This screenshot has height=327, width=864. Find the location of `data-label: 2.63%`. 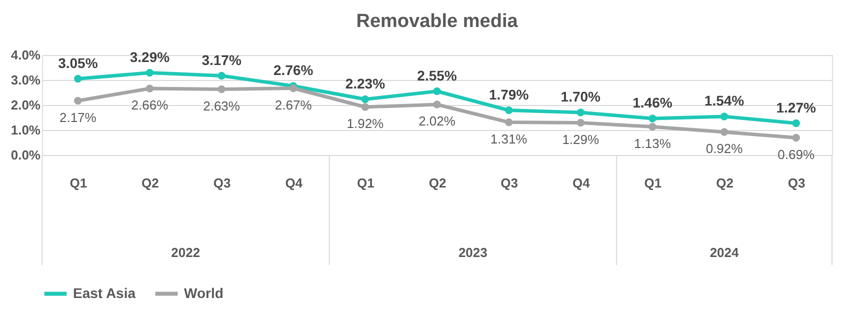

data-label: 2.63% is located at coordinates (221, 106).